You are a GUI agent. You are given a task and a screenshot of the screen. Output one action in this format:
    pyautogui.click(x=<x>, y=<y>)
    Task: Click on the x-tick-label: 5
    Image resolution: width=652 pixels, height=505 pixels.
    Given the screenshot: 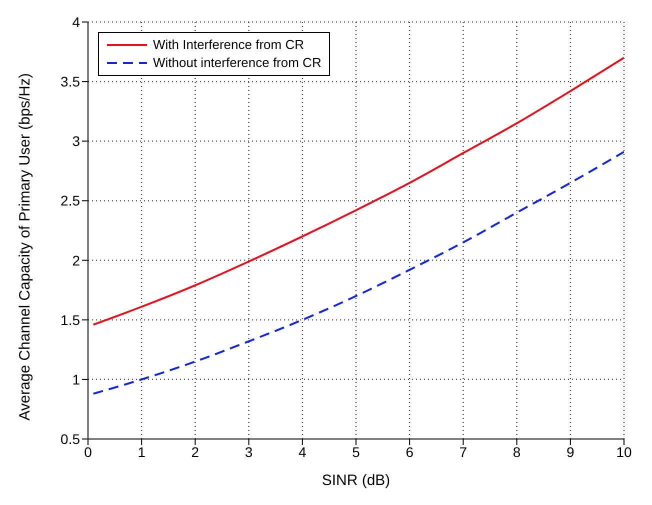 What is the action you would take?
    pyautogui.click(x=356, y=452)
    